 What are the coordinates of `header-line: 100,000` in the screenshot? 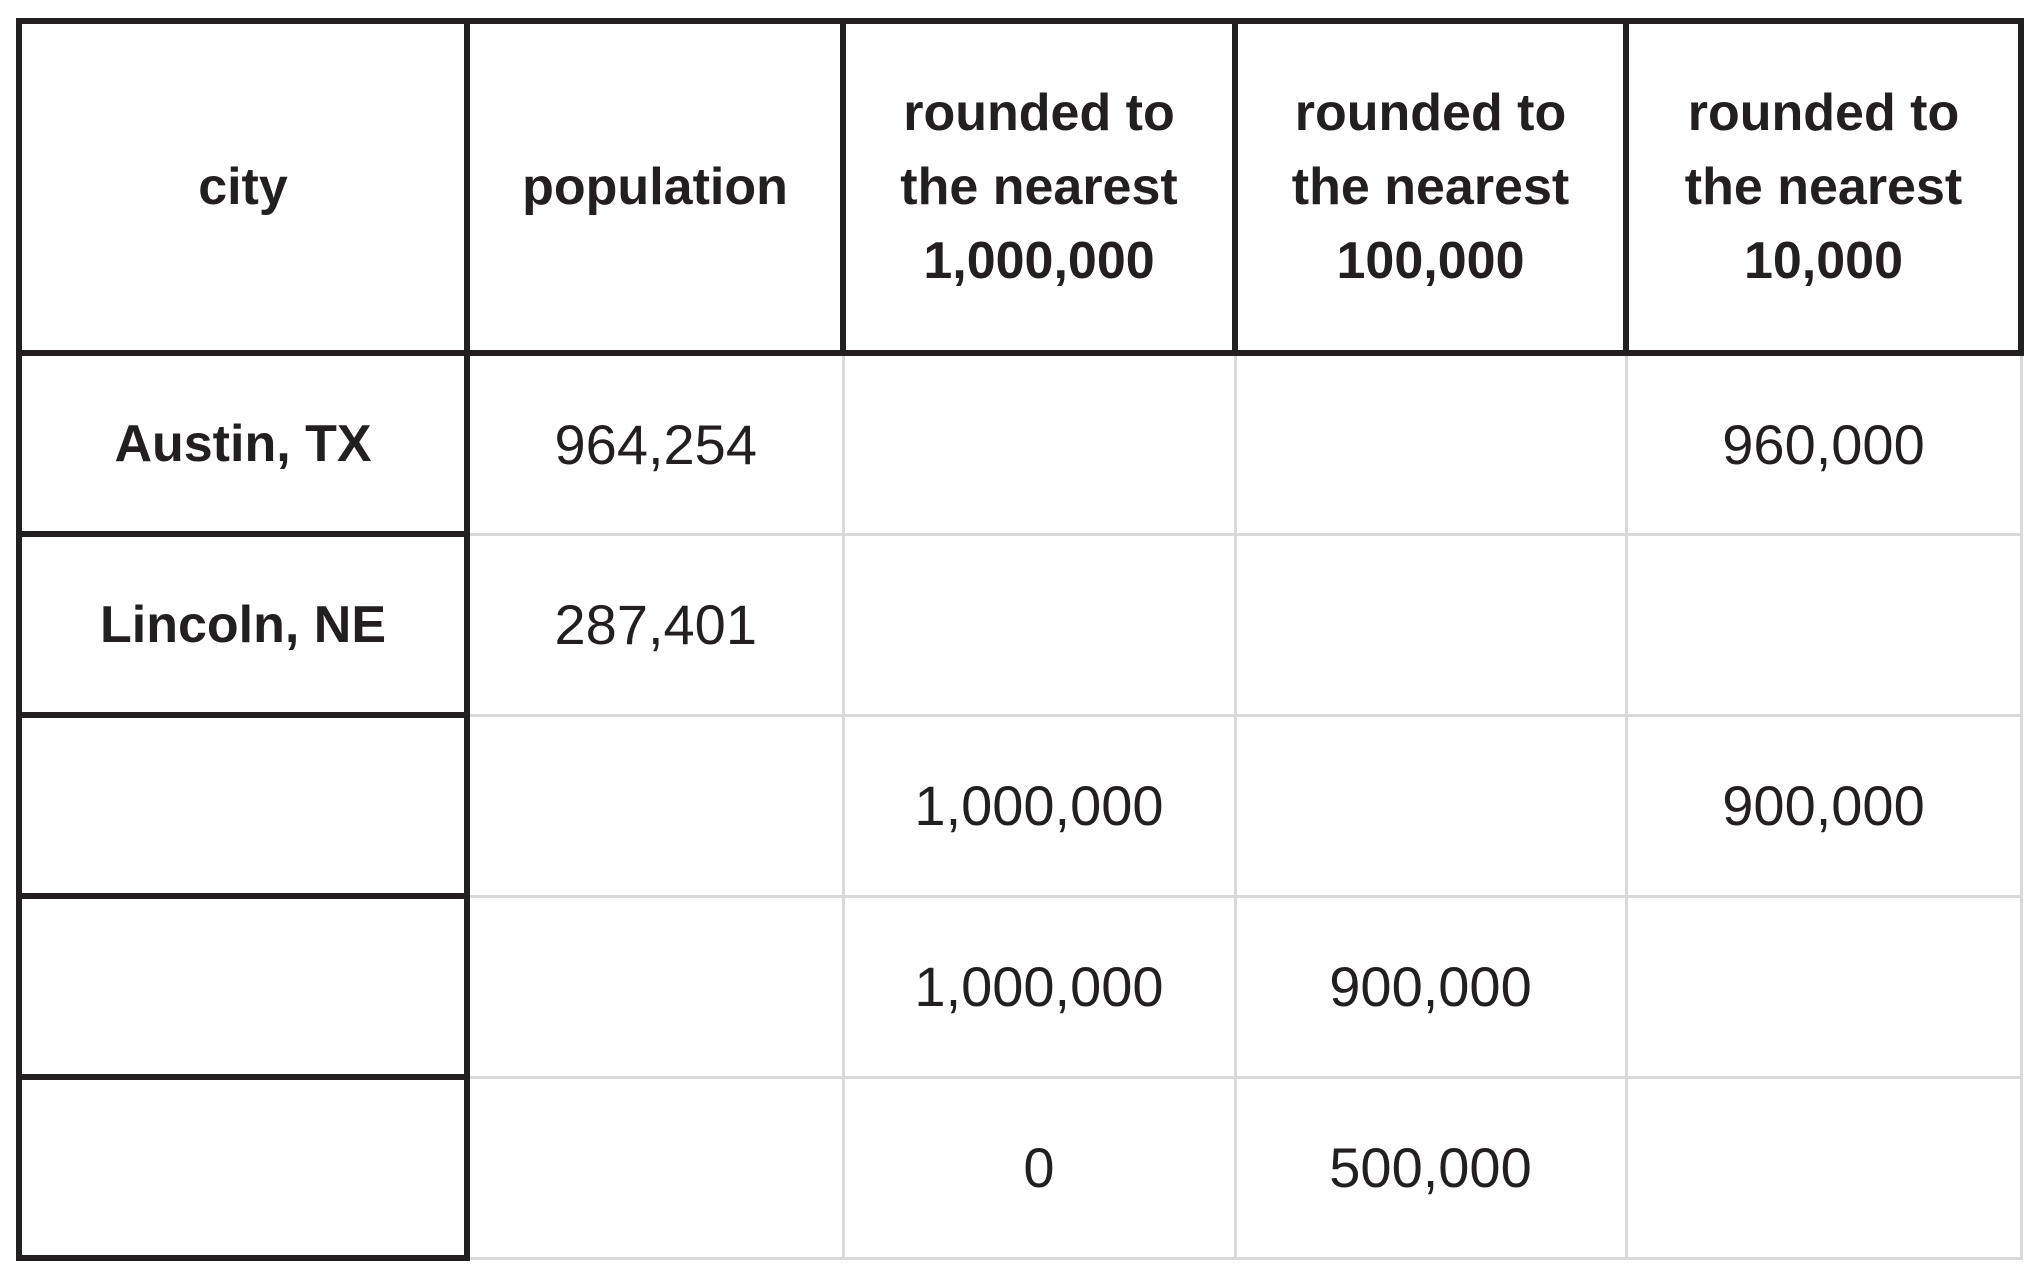 It's located at (1430, 261).